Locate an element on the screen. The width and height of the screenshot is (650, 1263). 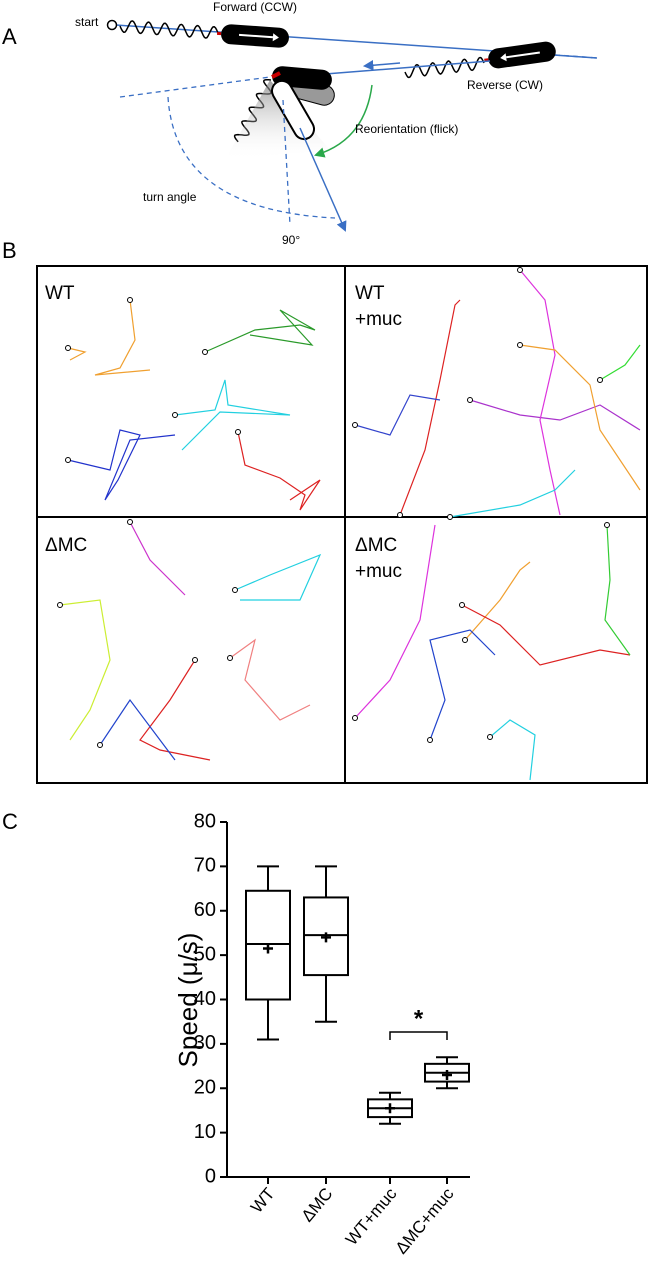
start-label: start is located at coordinates (87, 22).